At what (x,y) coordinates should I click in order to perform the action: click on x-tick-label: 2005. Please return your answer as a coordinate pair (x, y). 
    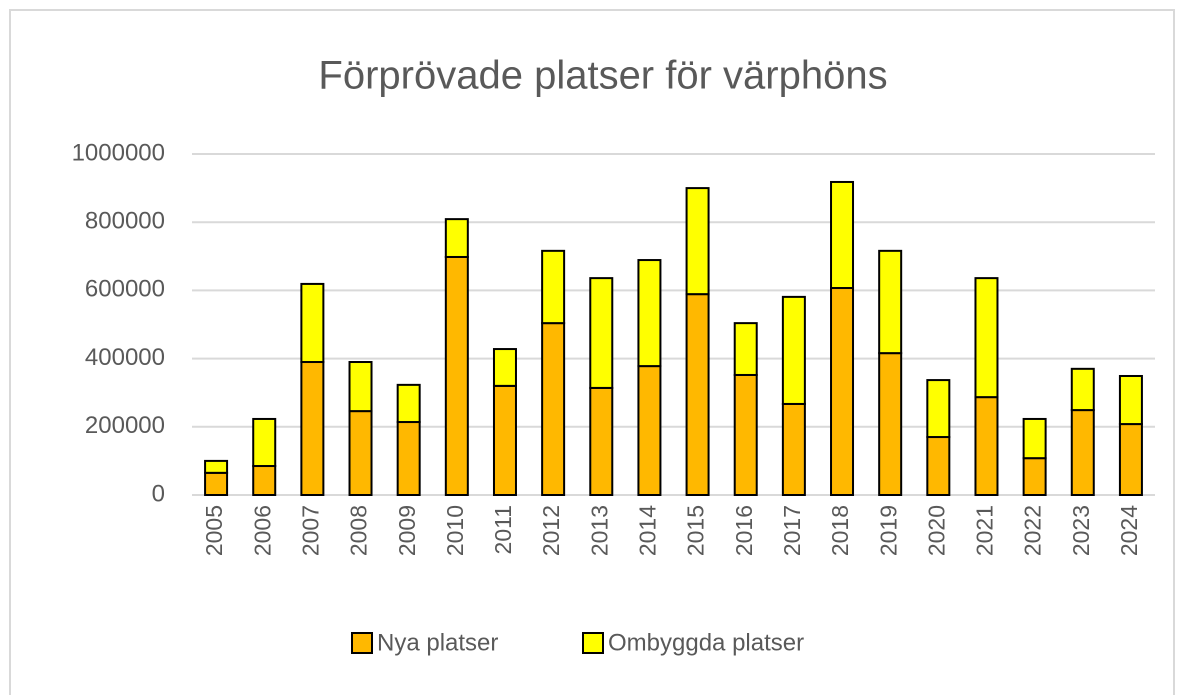
    Looking at the image, I should click on (214, 530).